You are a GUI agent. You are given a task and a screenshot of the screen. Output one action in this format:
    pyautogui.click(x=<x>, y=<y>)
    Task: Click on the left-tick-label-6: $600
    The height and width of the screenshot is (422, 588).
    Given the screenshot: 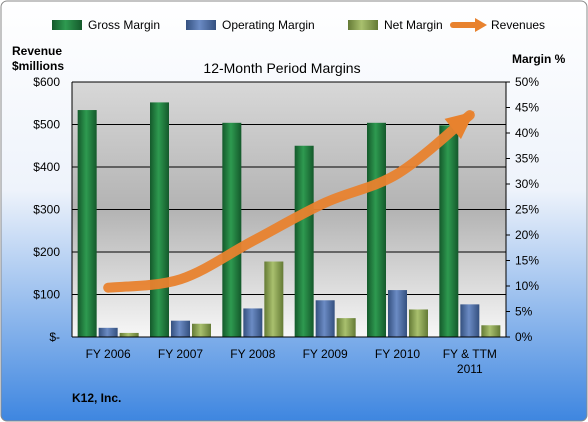 What is the action you would take?
    pyautogui.click(x=46, y=82)
    